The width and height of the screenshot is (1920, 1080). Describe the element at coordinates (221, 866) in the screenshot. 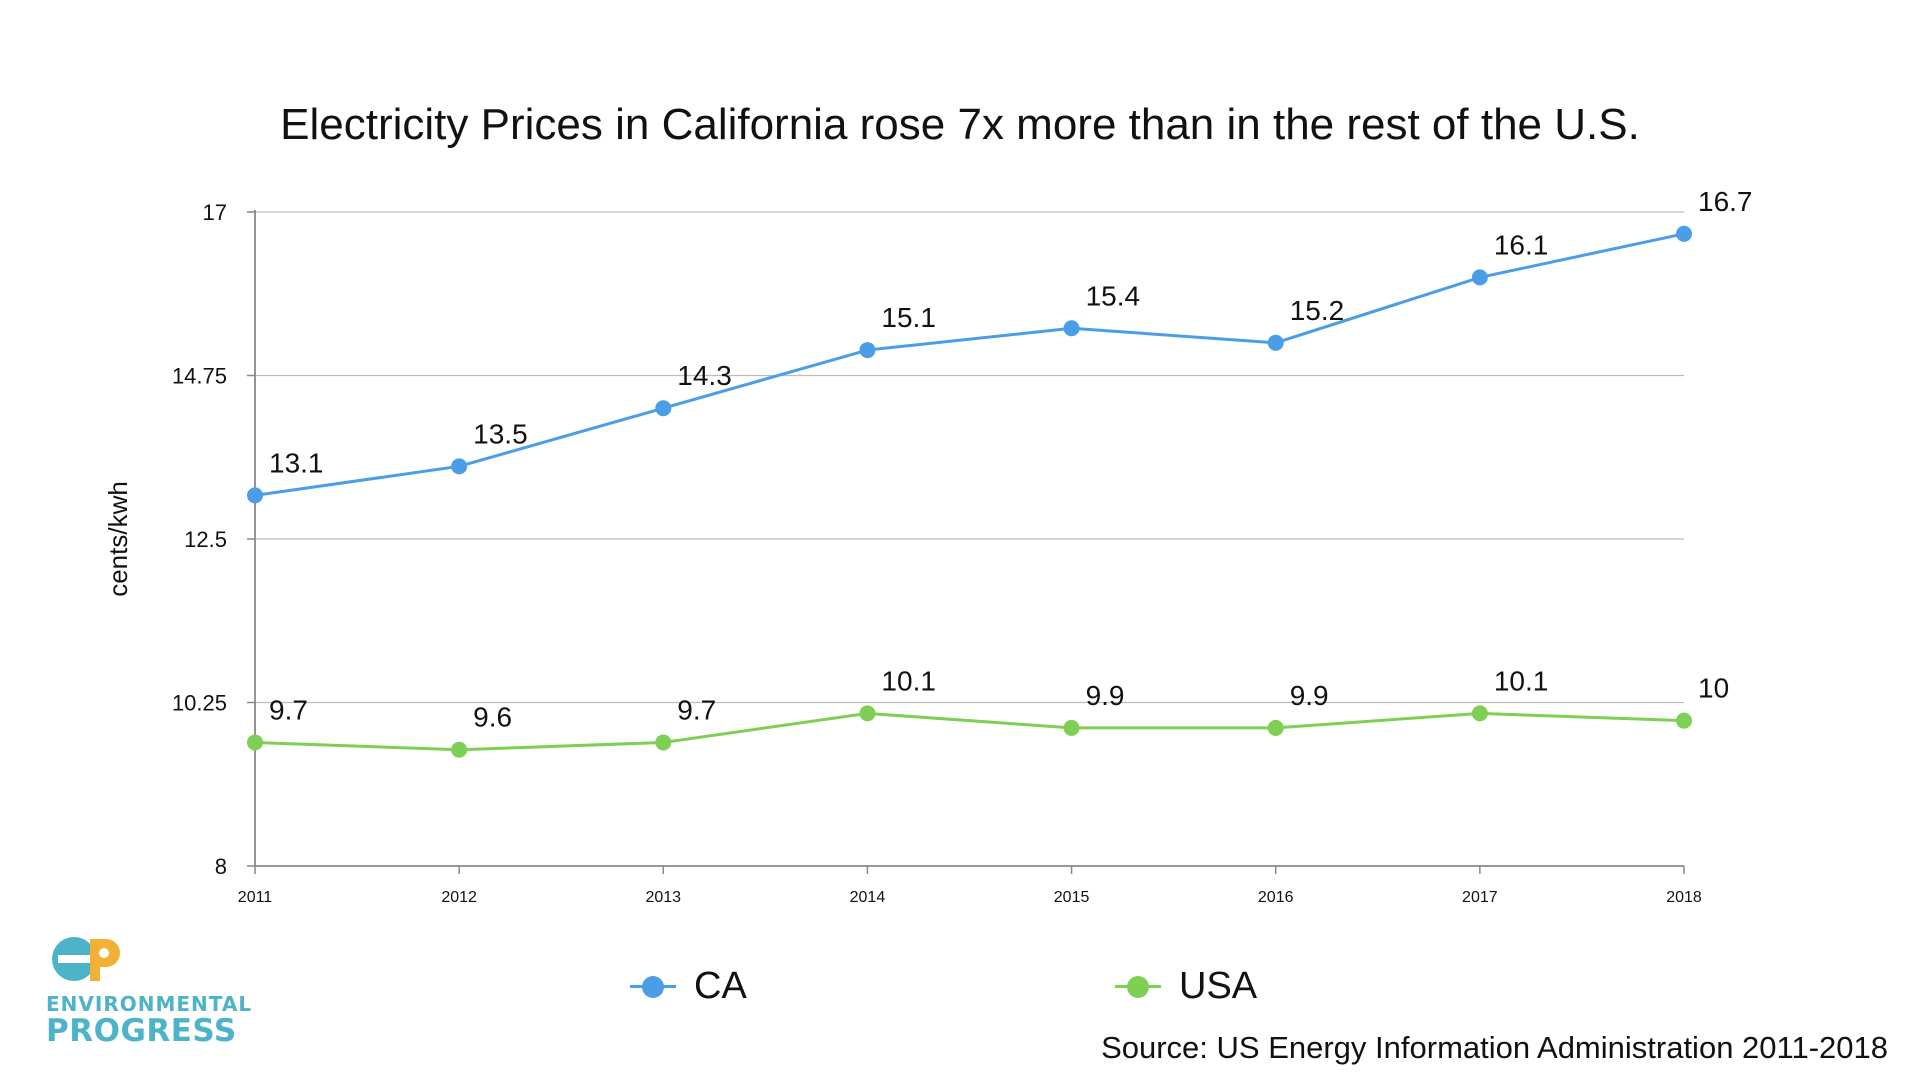

I see `y-tick-label: 8` at that location.